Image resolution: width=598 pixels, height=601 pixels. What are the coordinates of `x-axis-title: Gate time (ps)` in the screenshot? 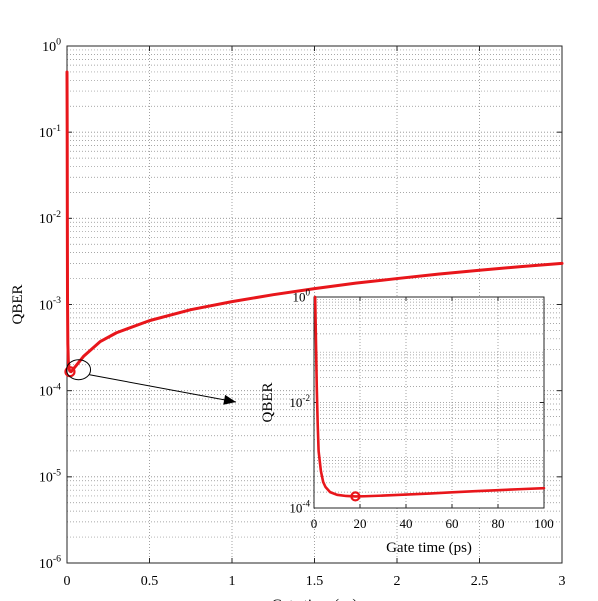 It's located at (429, 548).